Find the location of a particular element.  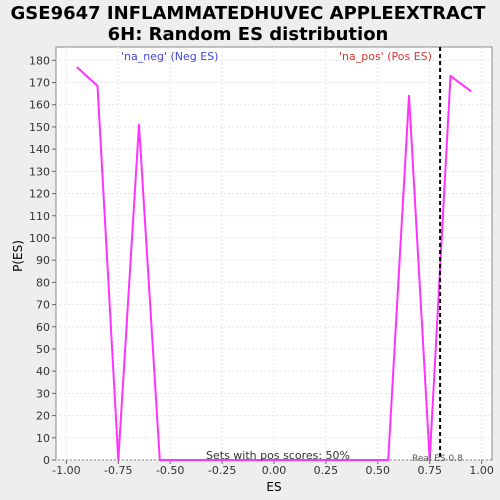

y-tick-label: 100 is located at coordinates (39, 238).